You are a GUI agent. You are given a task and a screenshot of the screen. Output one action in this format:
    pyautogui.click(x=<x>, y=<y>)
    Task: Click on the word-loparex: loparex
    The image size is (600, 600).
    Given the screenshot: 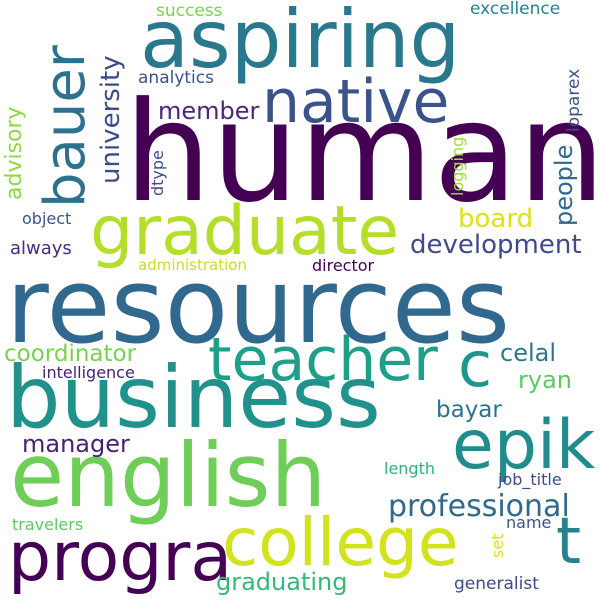 What is the action you would take?
    pyautogui.click(x=574, y=100)
    